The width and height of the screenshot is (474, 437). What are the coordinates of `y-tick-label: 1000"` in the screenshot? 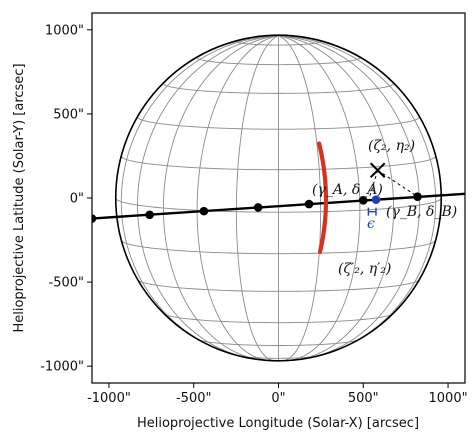 It's located at (64, 30).